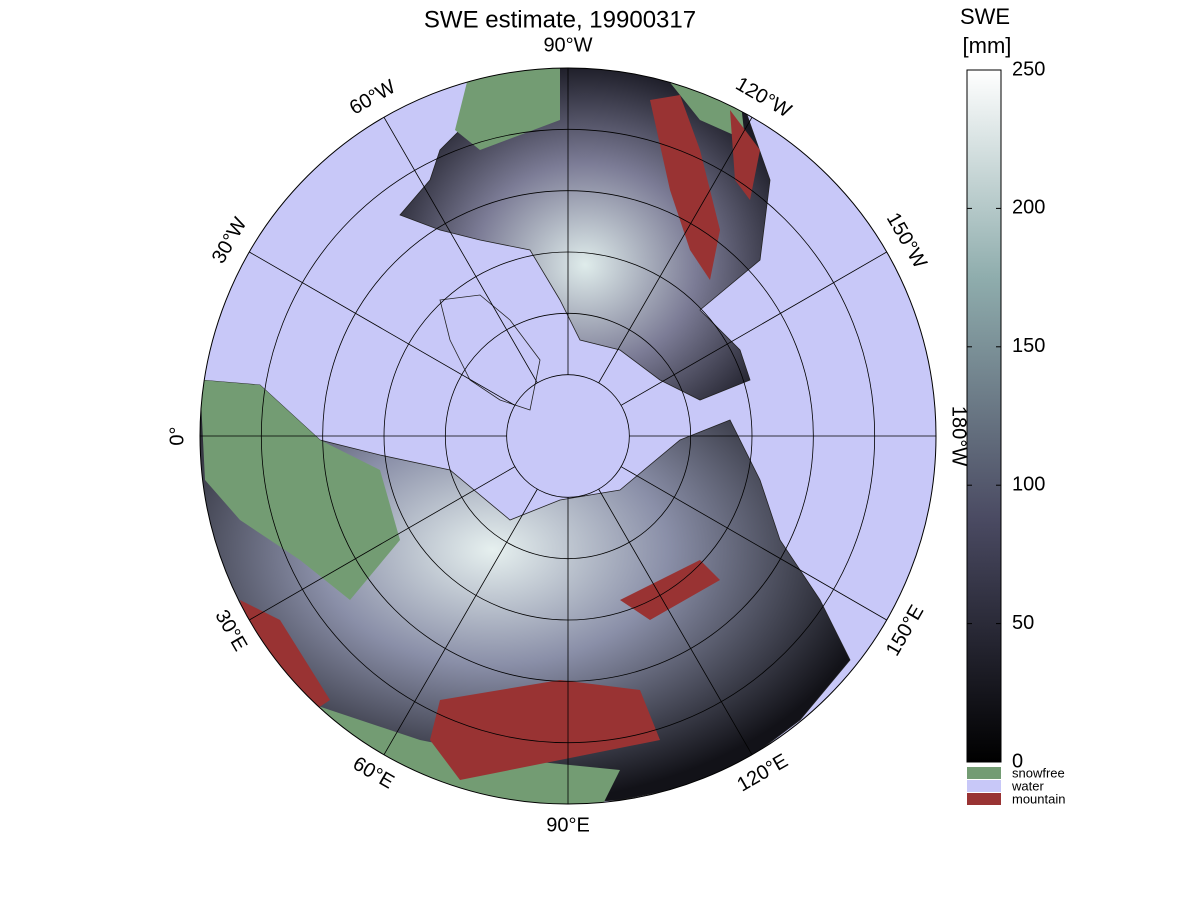 Image resolution: width=1201 pixels, height=906 pixels. What do you see at coordinates (1027, 785) in the screenshot?
I see `legend-label: water` at bounding box center [1027, 785].